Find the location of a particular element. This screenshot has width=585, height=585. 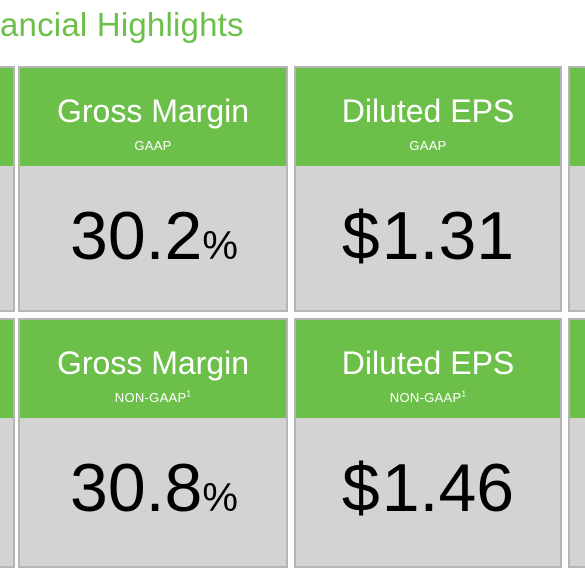

card-value: 30.2% is located at coordinates (154, 236).